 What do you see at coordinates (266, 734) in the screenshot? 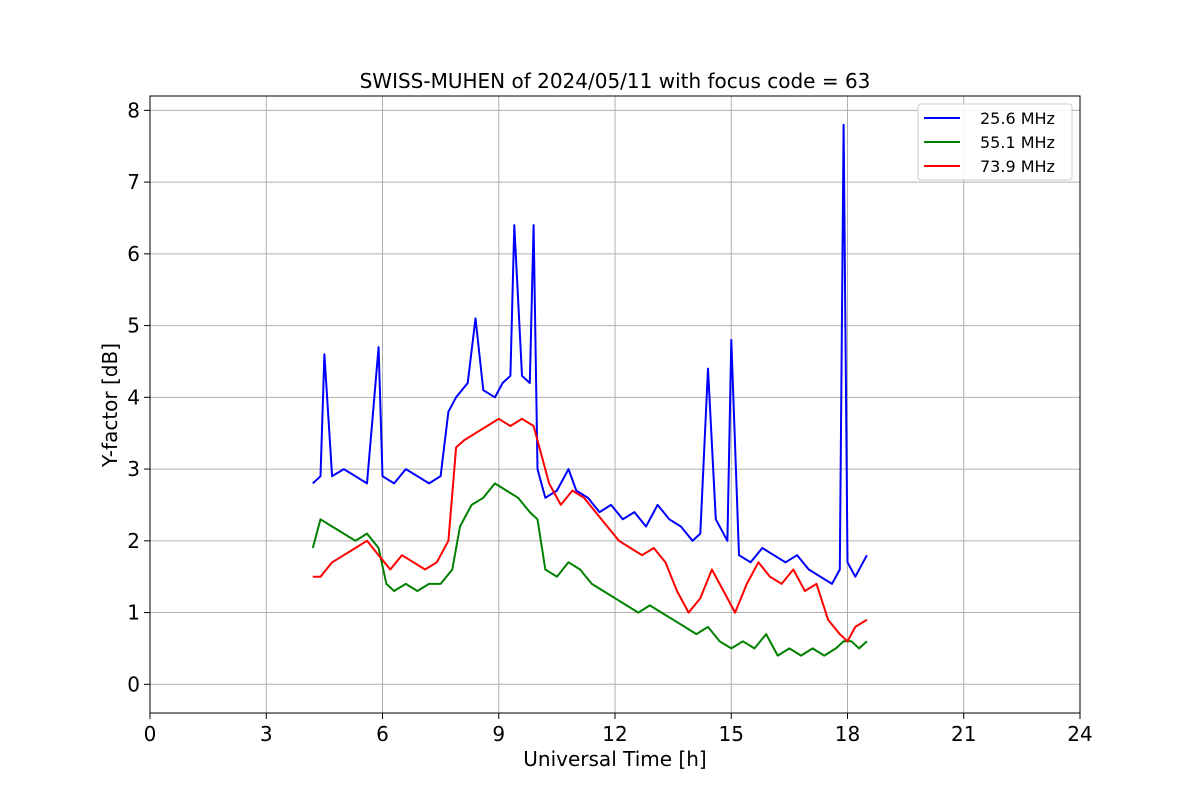
I see `x-tick-label: 3` at bounding box center [266, 734].